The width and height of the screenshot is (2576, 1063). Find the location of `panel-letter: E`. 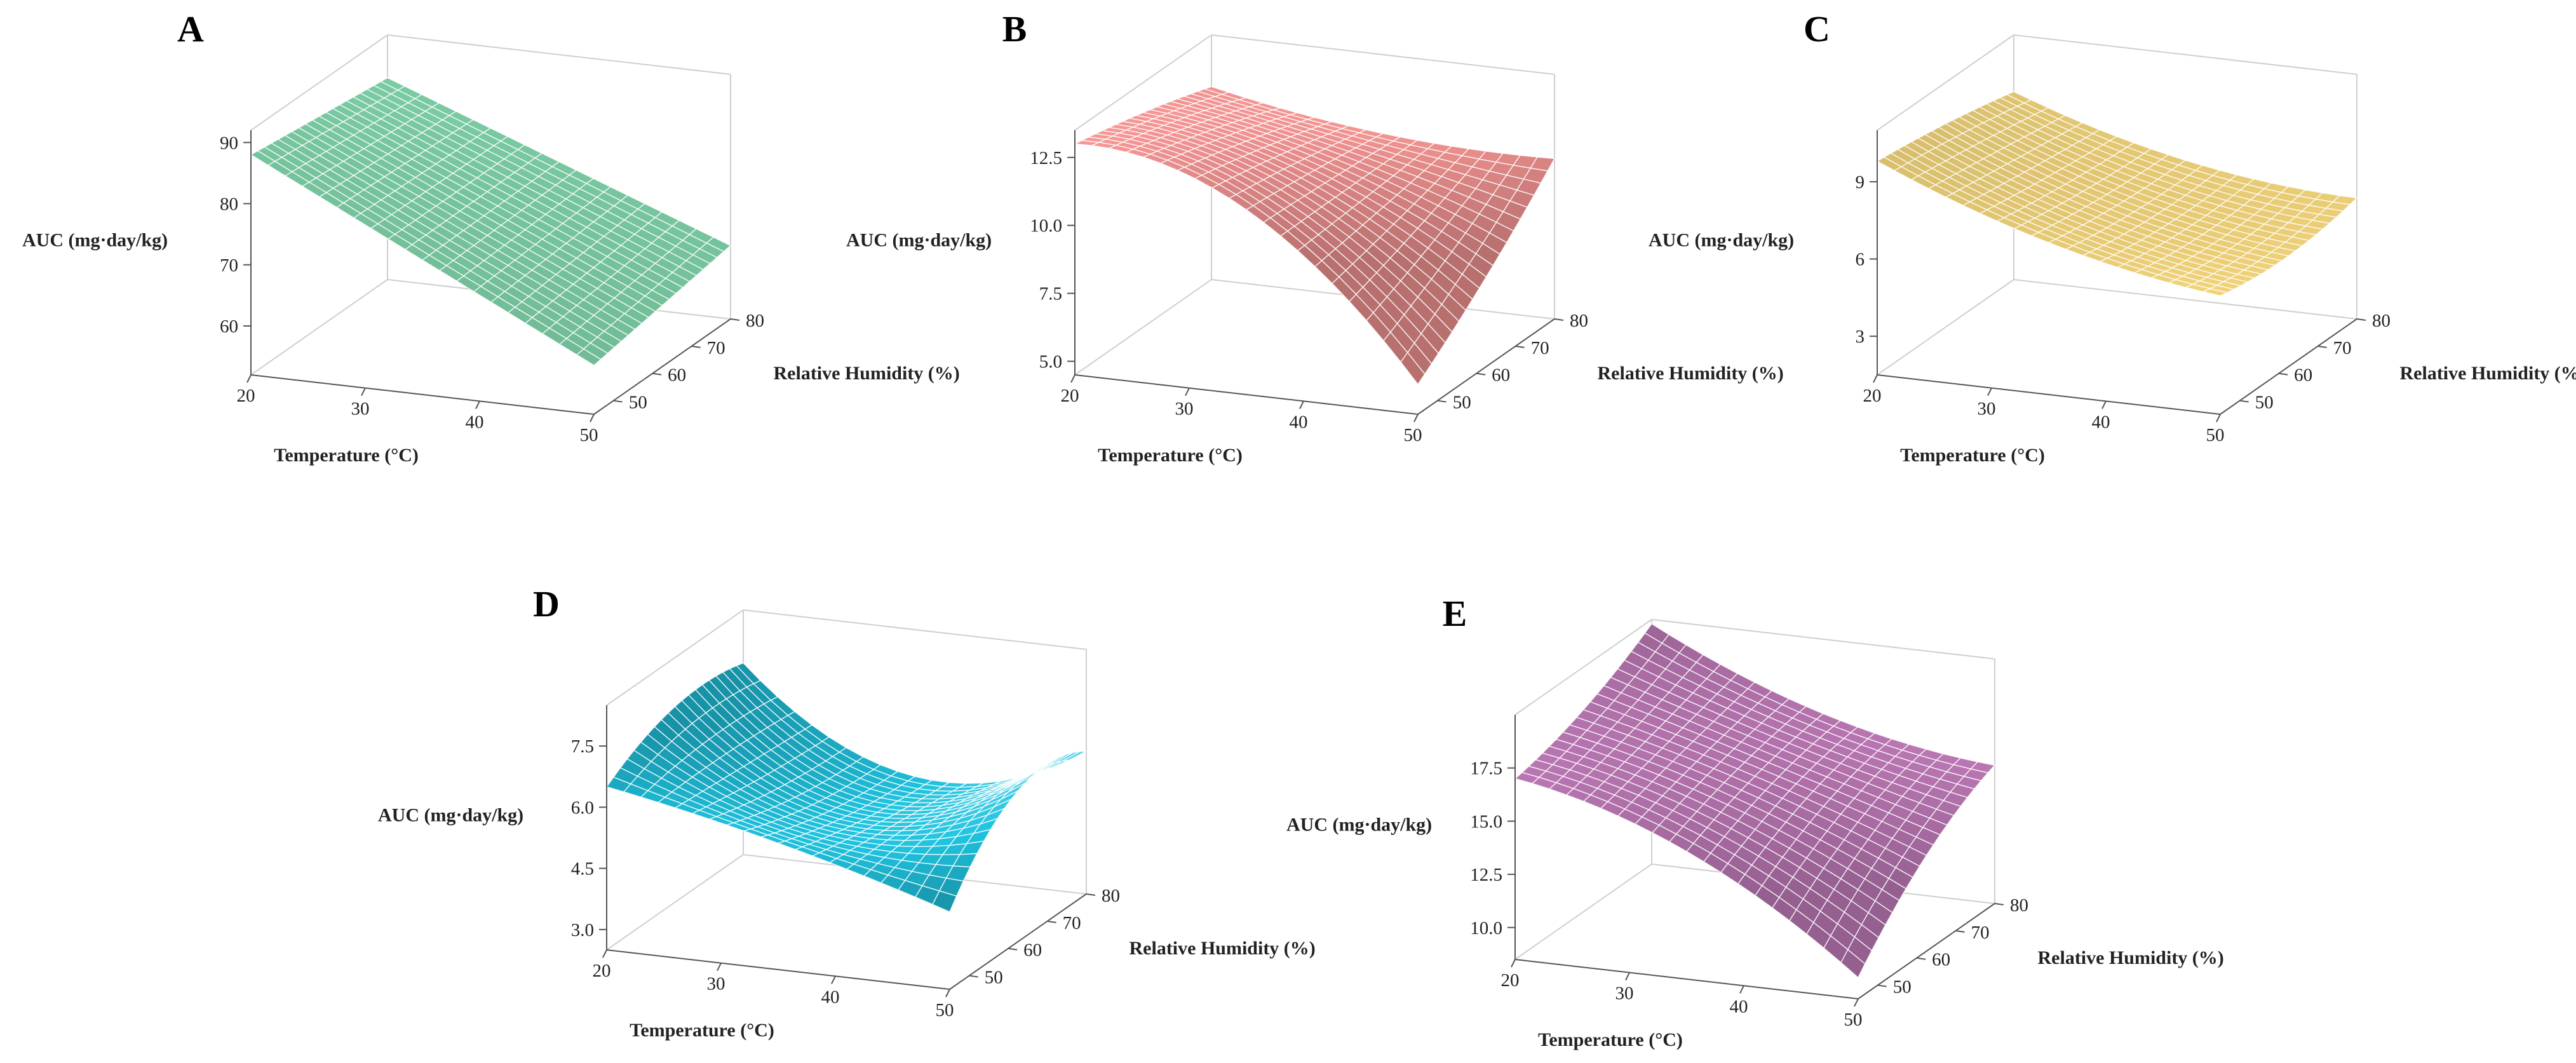

panel-letter: E is located at coordinates (1455, 613).